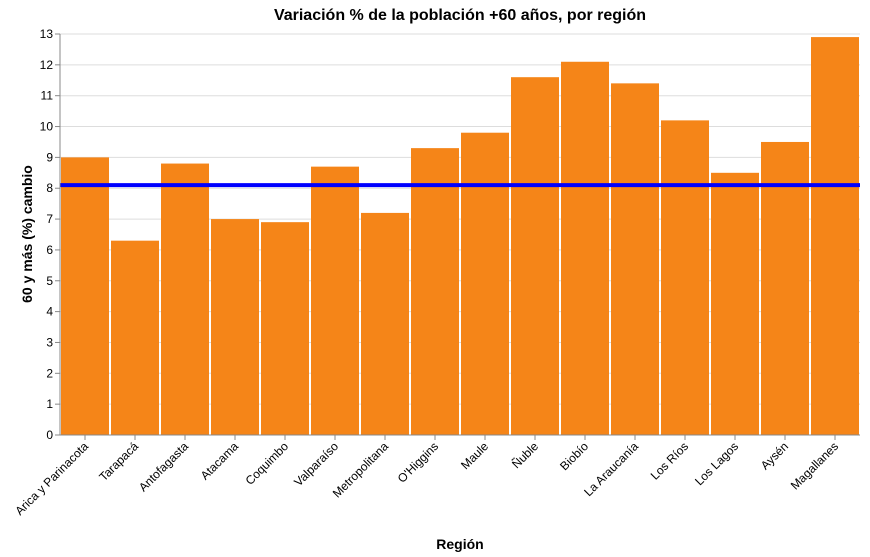  I want to click on y-tick-label: 10, so click(47, 127).